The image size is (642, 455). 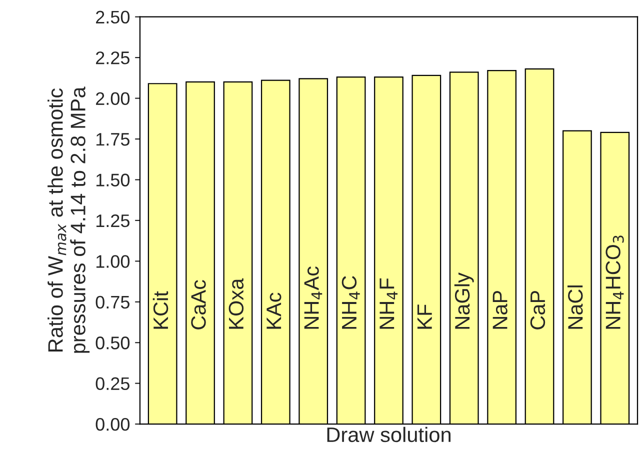 What do you see at coordinates (388, 434) in the screenshot?
I see `x-axis-title: Draw solution` at bounding box center [388, 434].